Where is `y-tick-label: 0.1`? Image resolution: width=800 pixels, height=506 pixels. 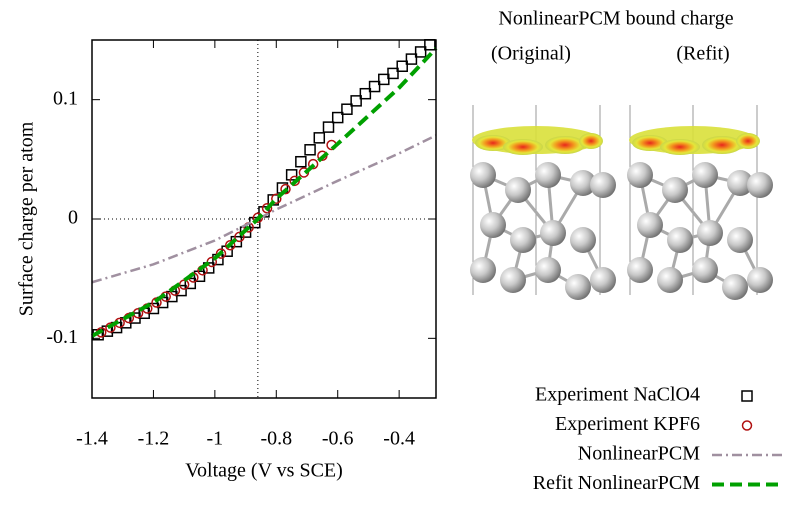 y-tick-label: 0.1 is located at coordinates (65, 98).